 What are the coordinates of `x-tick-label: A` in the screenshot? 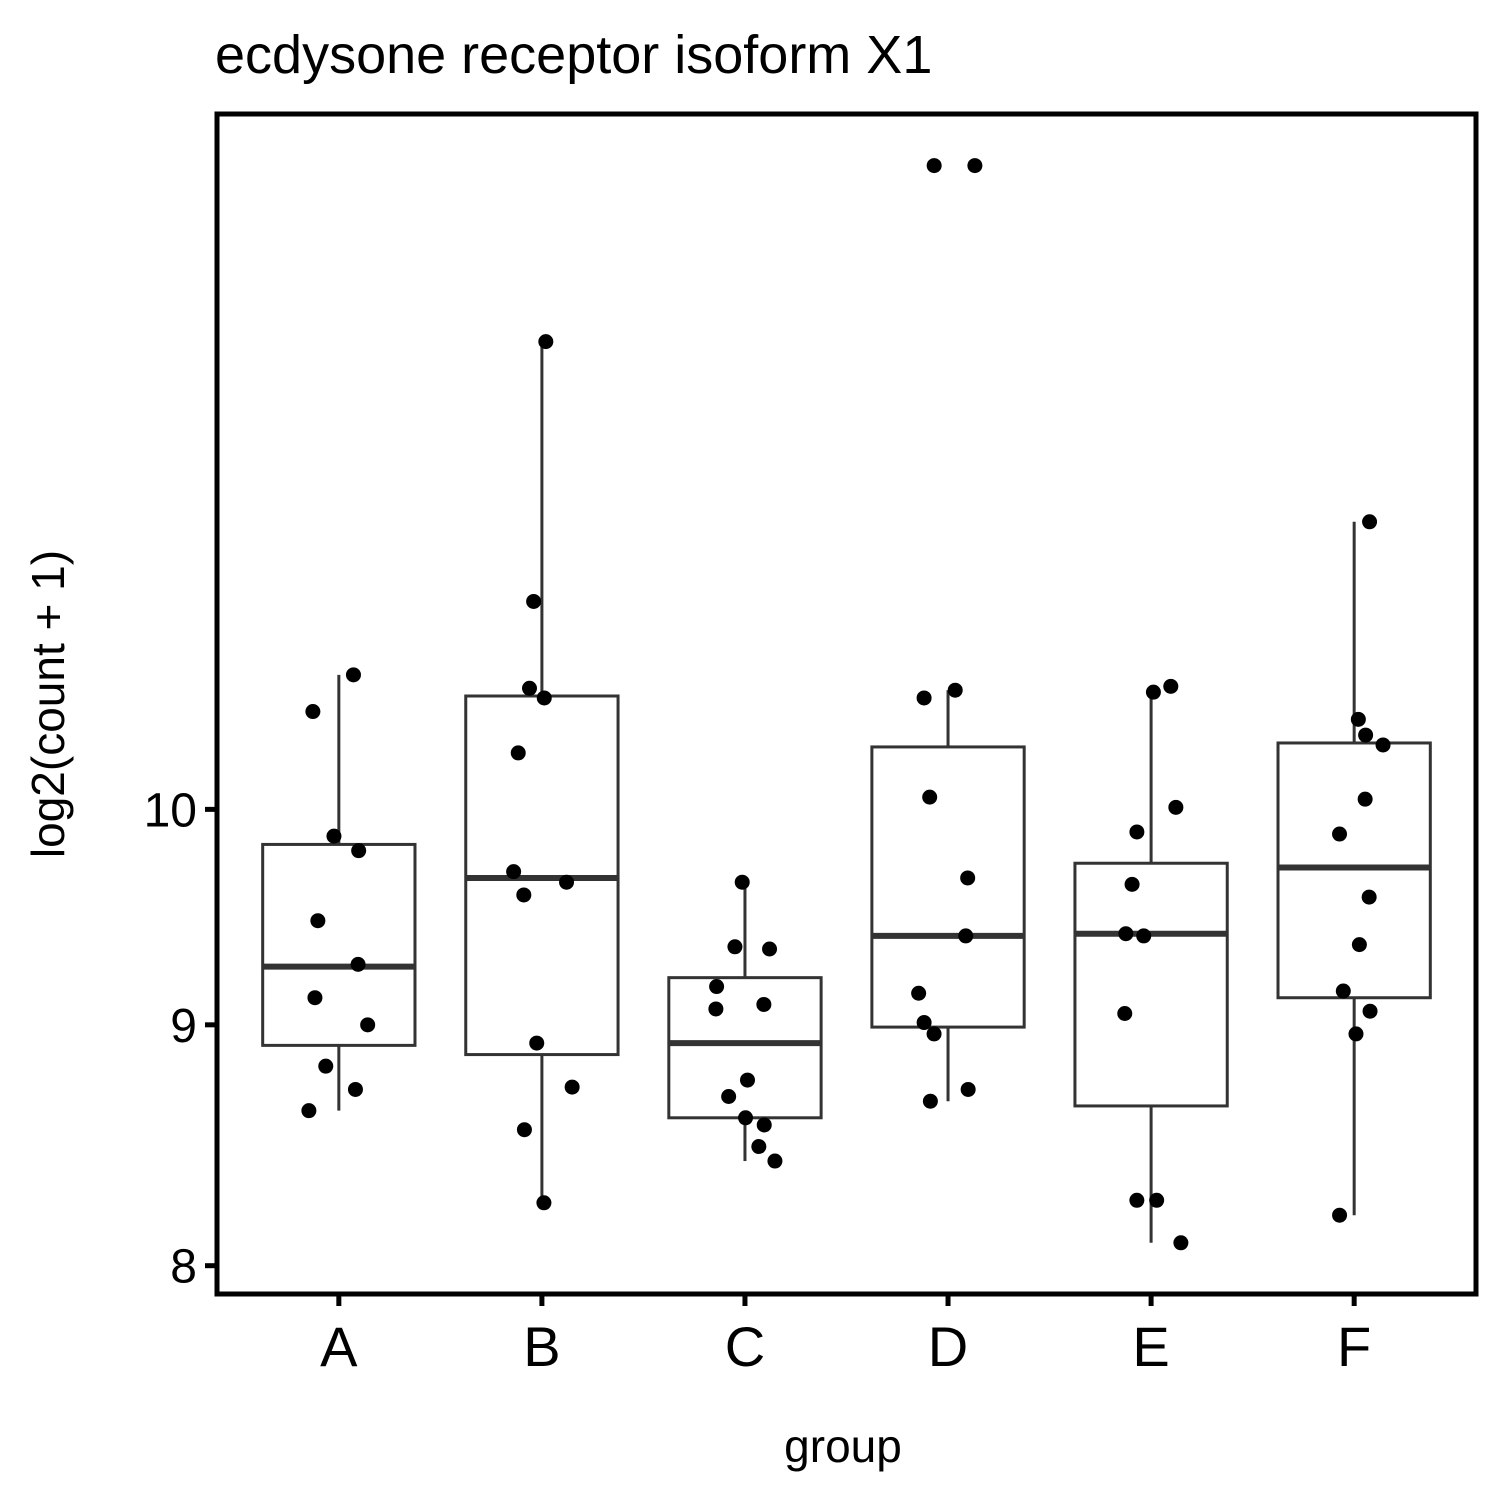 It's located at (339, 1346).